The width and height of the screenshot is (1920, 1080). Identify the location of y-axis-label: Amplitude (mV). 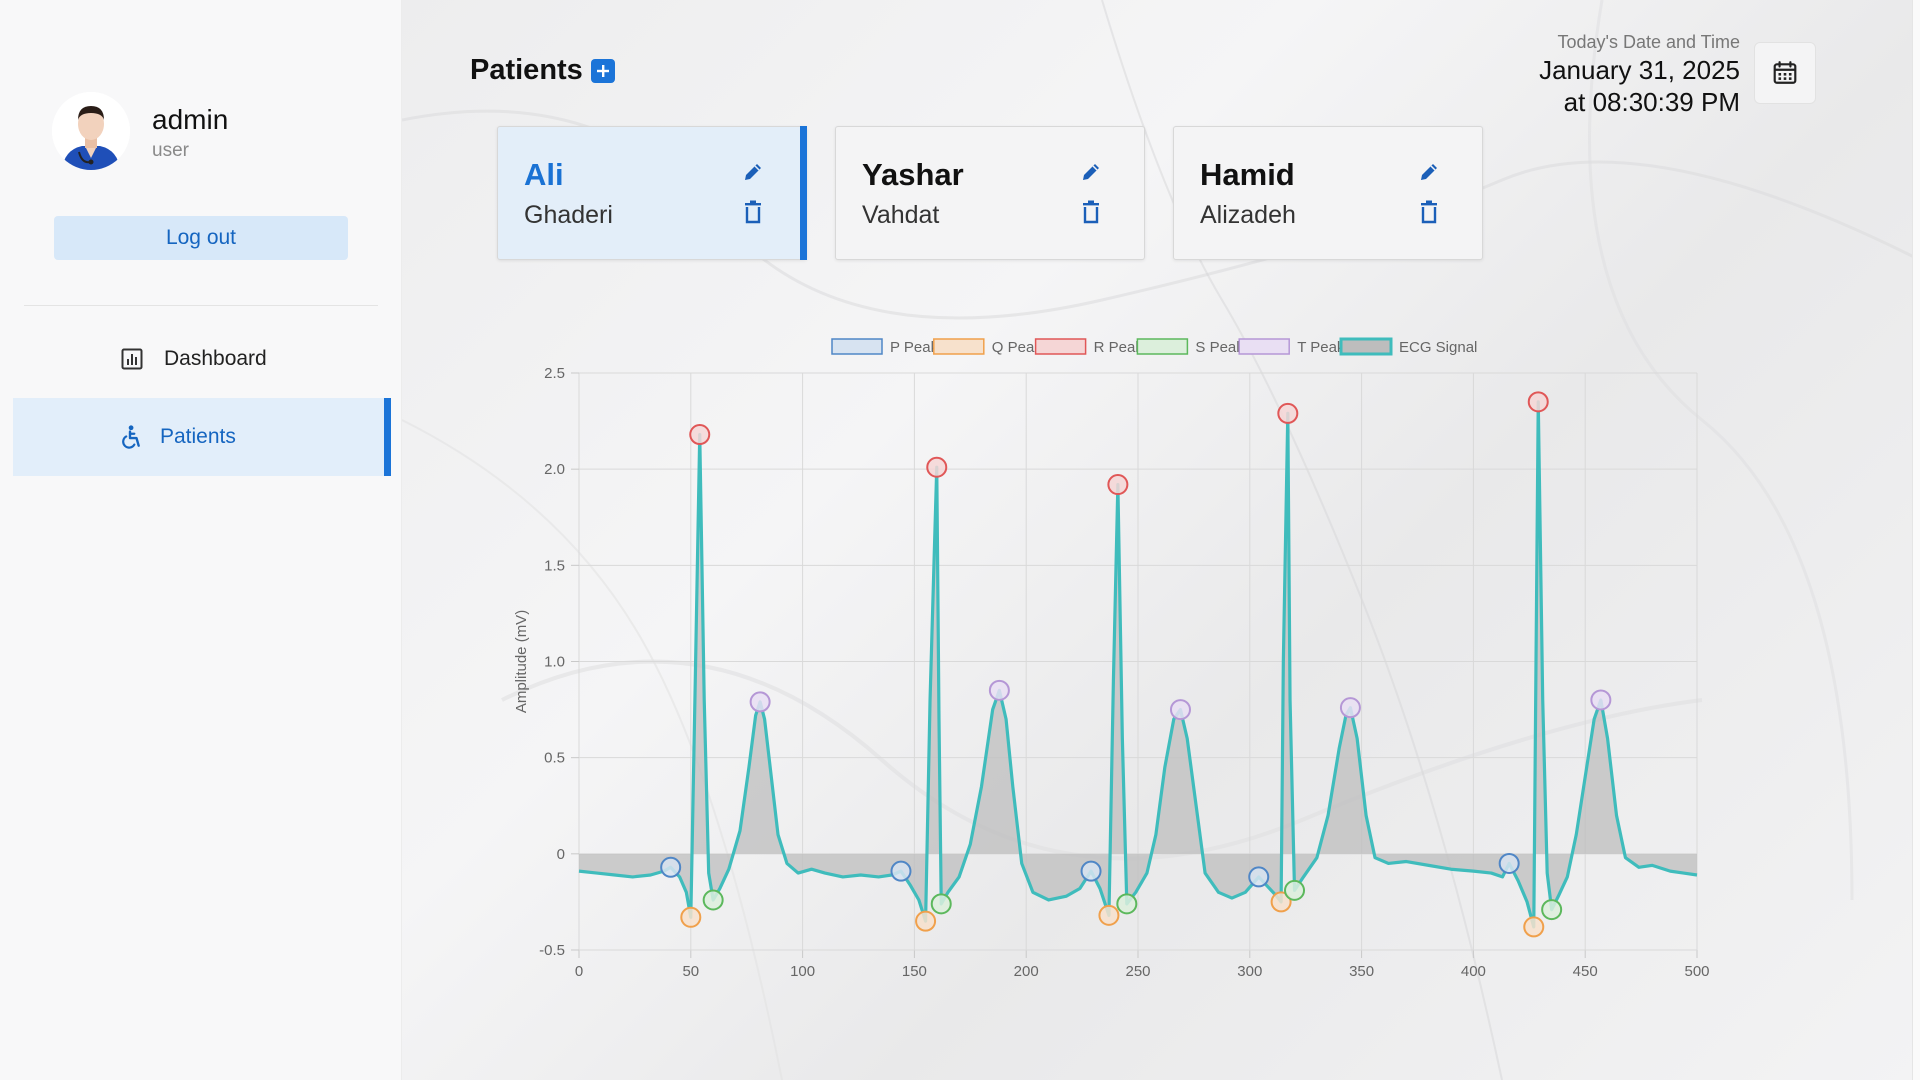
(521, 661).